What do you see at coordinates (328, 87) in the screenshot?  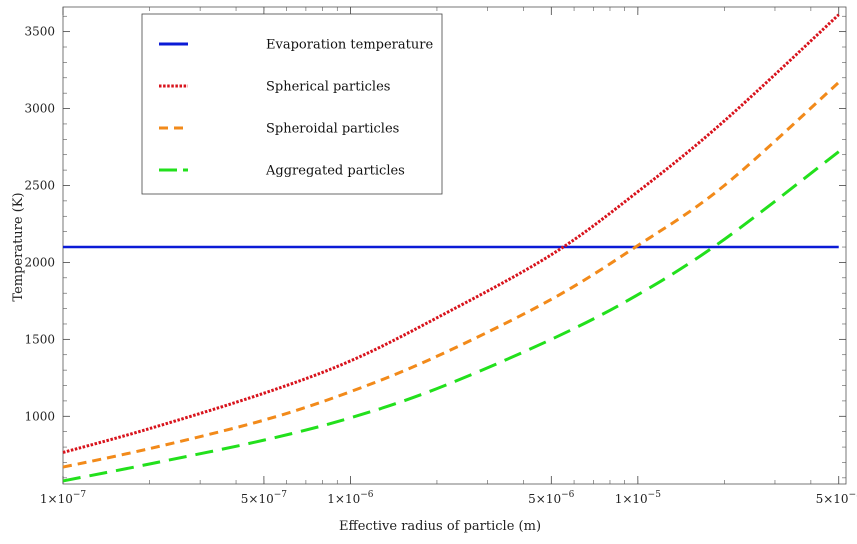 I see `legend-label-1: Spherical particles` at bounding box center [328, 87].